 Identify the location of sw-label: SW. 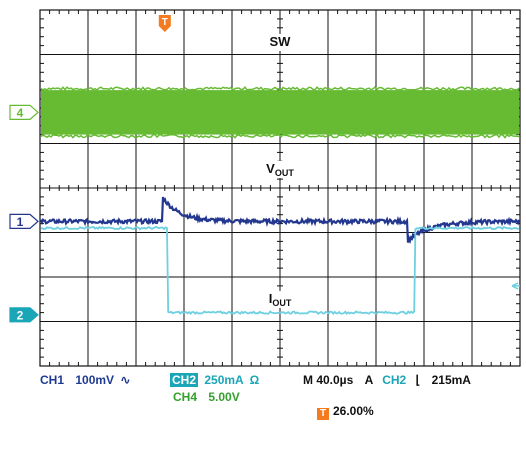
(281, 41).